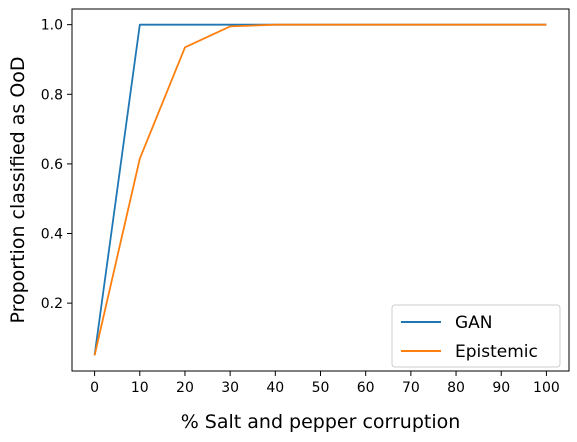 This screenshot has height=442, width=577. I want to click on y-tick-label: 0.2, so click(52, 304).